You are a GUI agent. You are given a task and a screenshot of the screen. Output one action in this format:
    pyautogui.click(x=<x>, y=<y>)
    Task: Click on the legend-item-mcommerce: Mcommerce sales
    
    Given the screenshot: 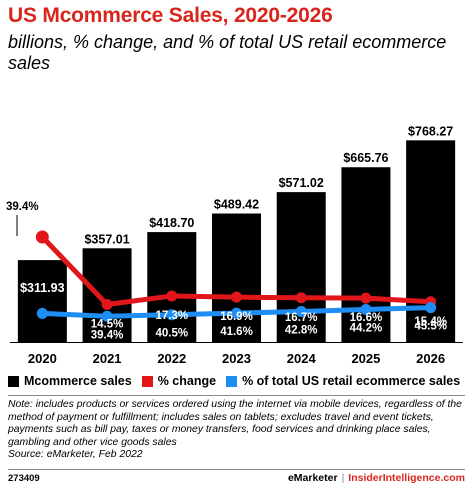 What is the action you would take?
    pyautogui.click(x=70, y=381)
    